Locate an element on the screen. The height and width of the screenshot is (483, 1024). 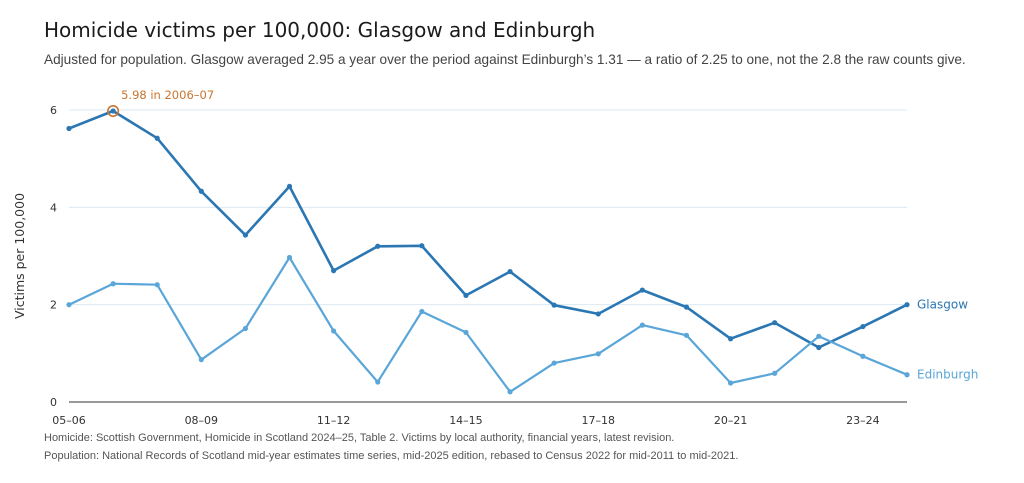
y-tick-label: 4 is located at coordinates (53, 207).